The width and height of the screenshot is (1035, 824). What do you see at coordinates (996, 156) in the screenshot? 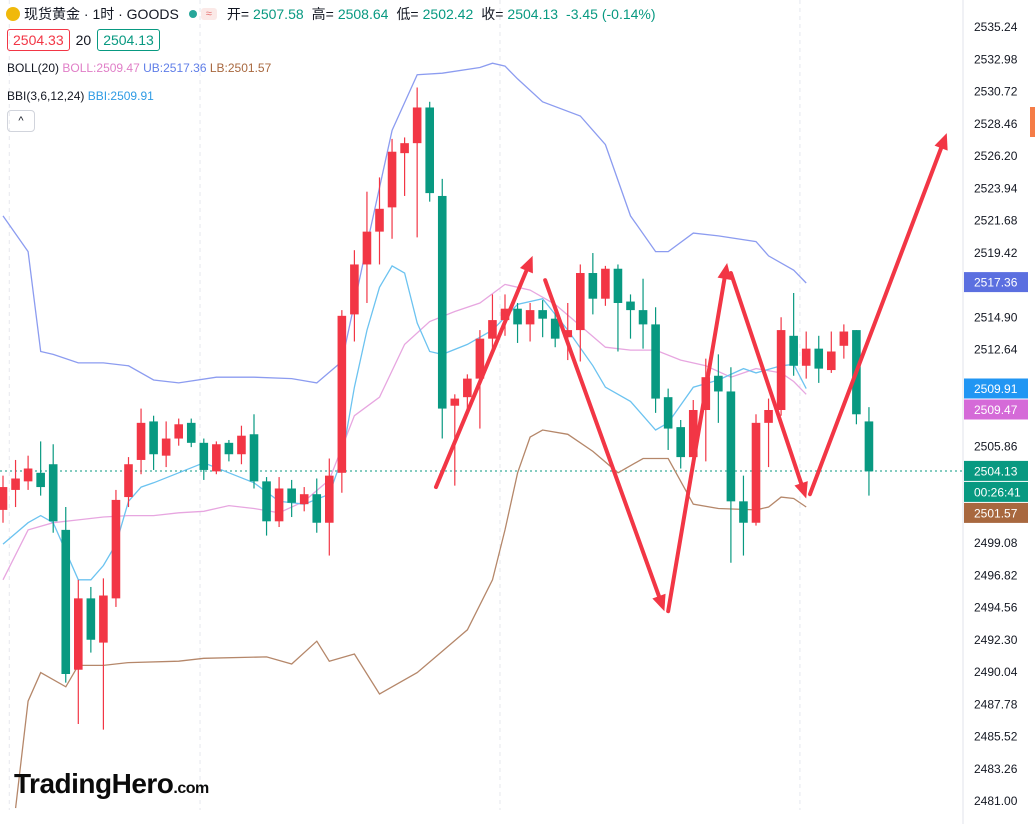
I see `price-tick-label: 2526.20` at bounding box center [996, 156].